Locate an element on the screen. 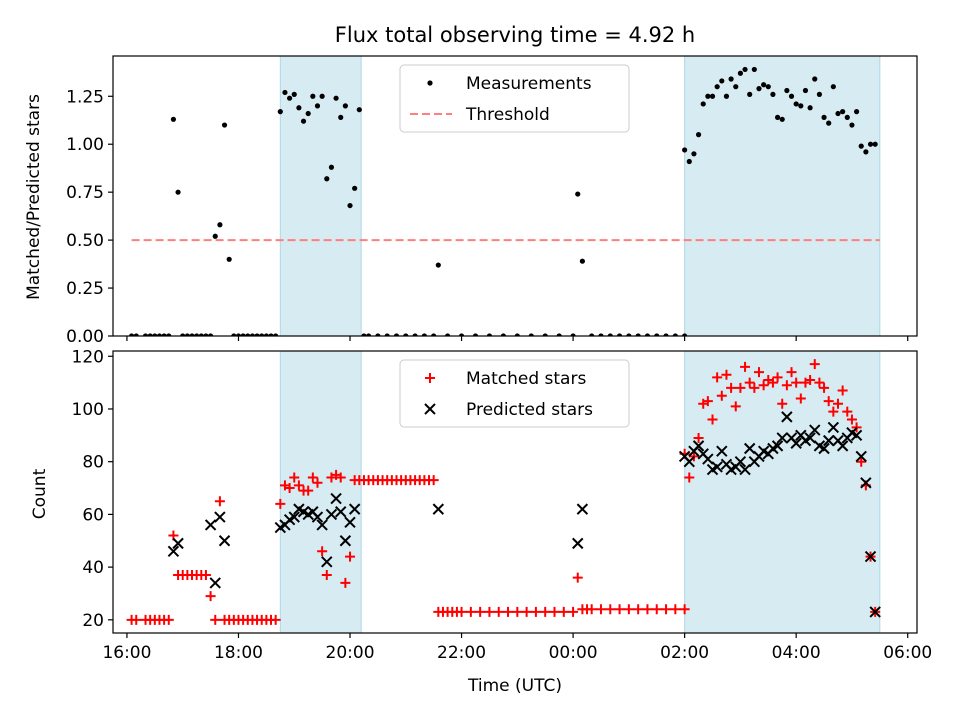 Image resolution: width=960 pixels, height=720 pixels. top-legend-box is located at coordinates (514, 98).